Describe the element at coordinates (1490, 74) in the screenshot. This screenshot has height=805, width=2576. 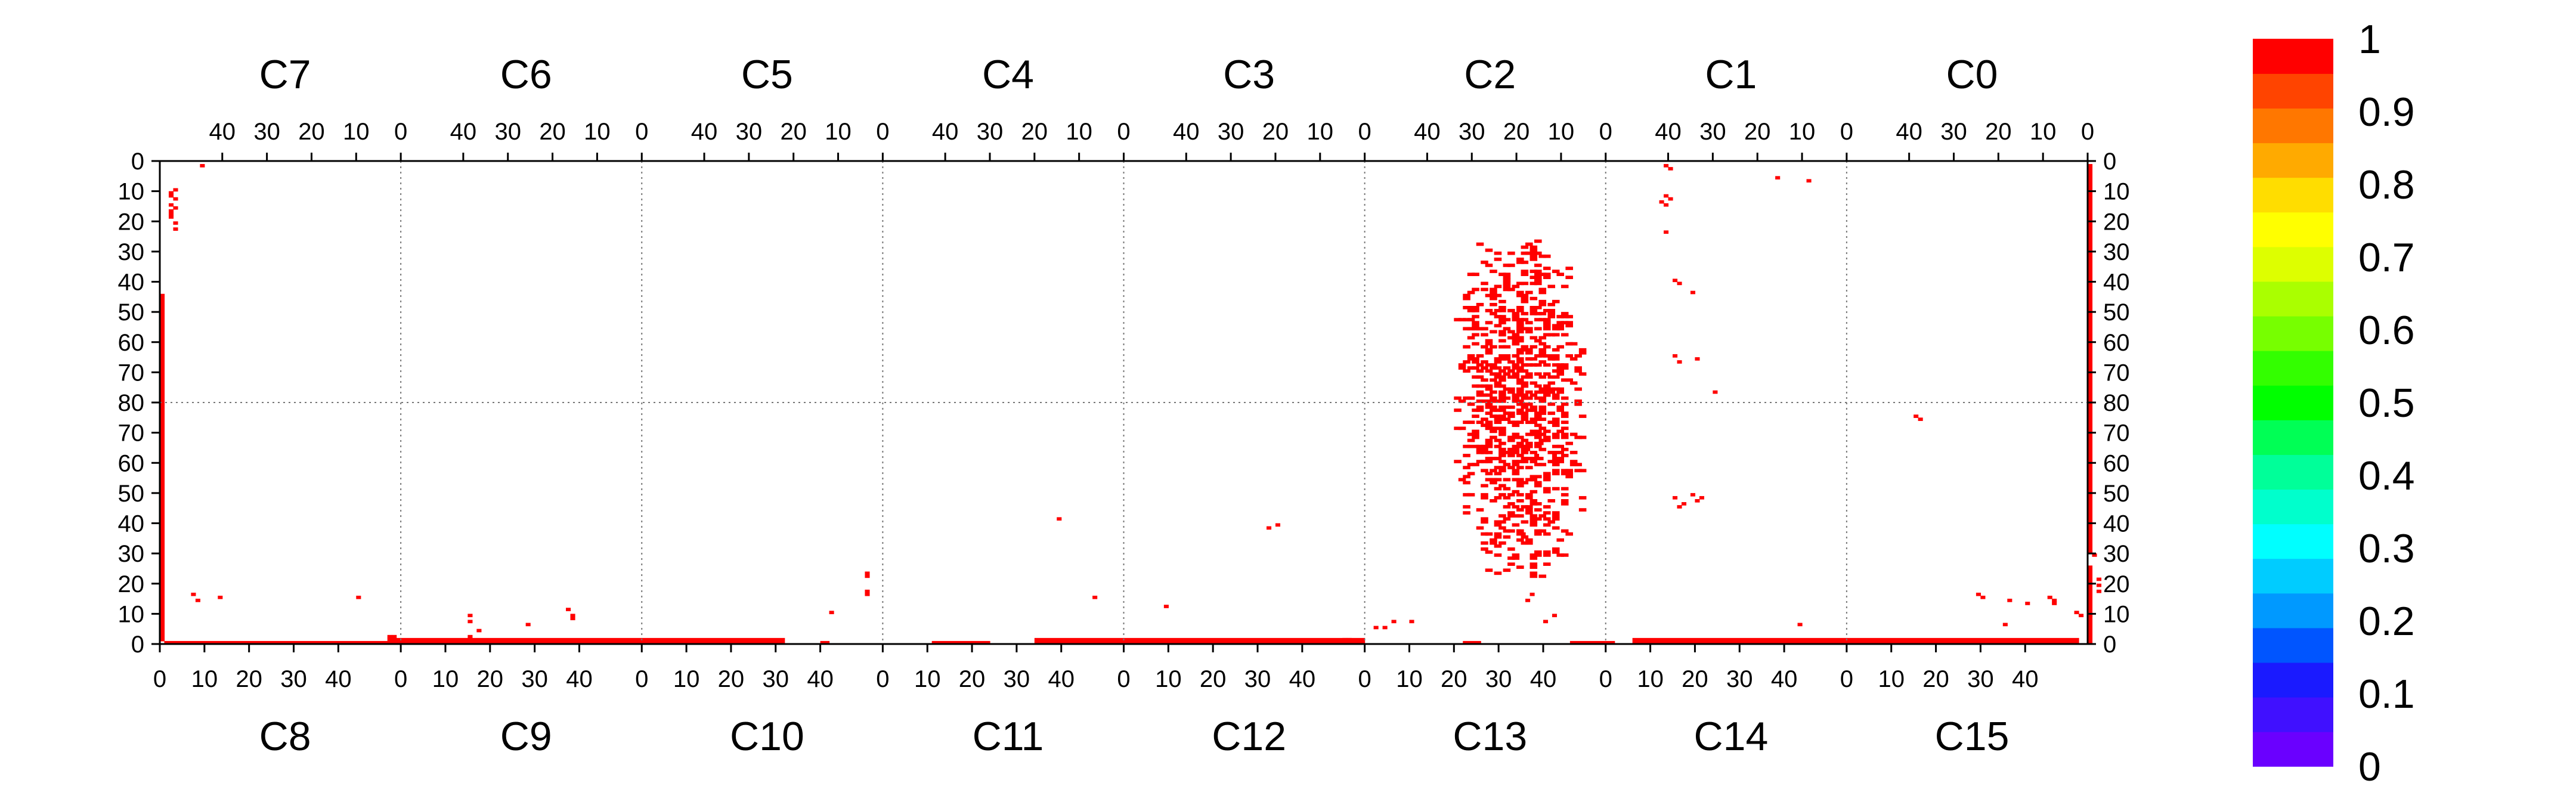
I see `chip-label-top: C2` at that location.